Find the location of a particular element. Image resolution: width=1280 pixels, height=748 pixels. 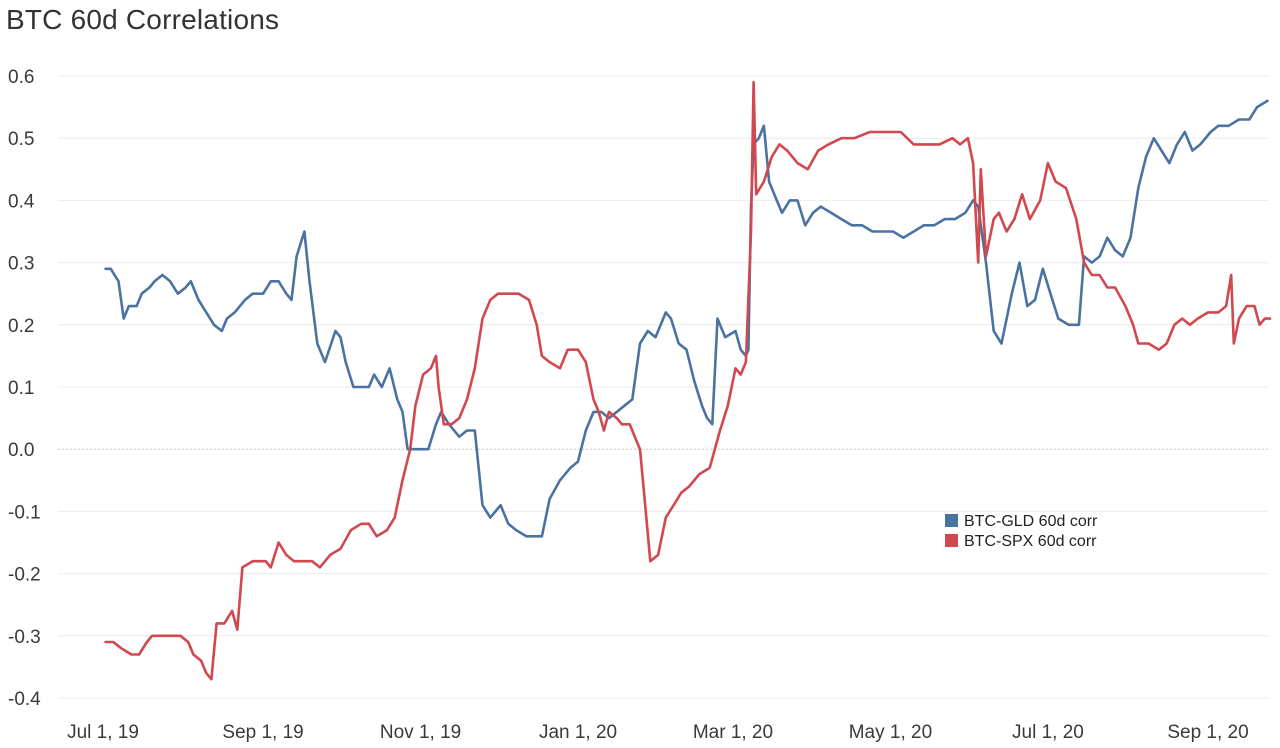

y-tick-label: 0.1 is located at coordinates (21, 388).